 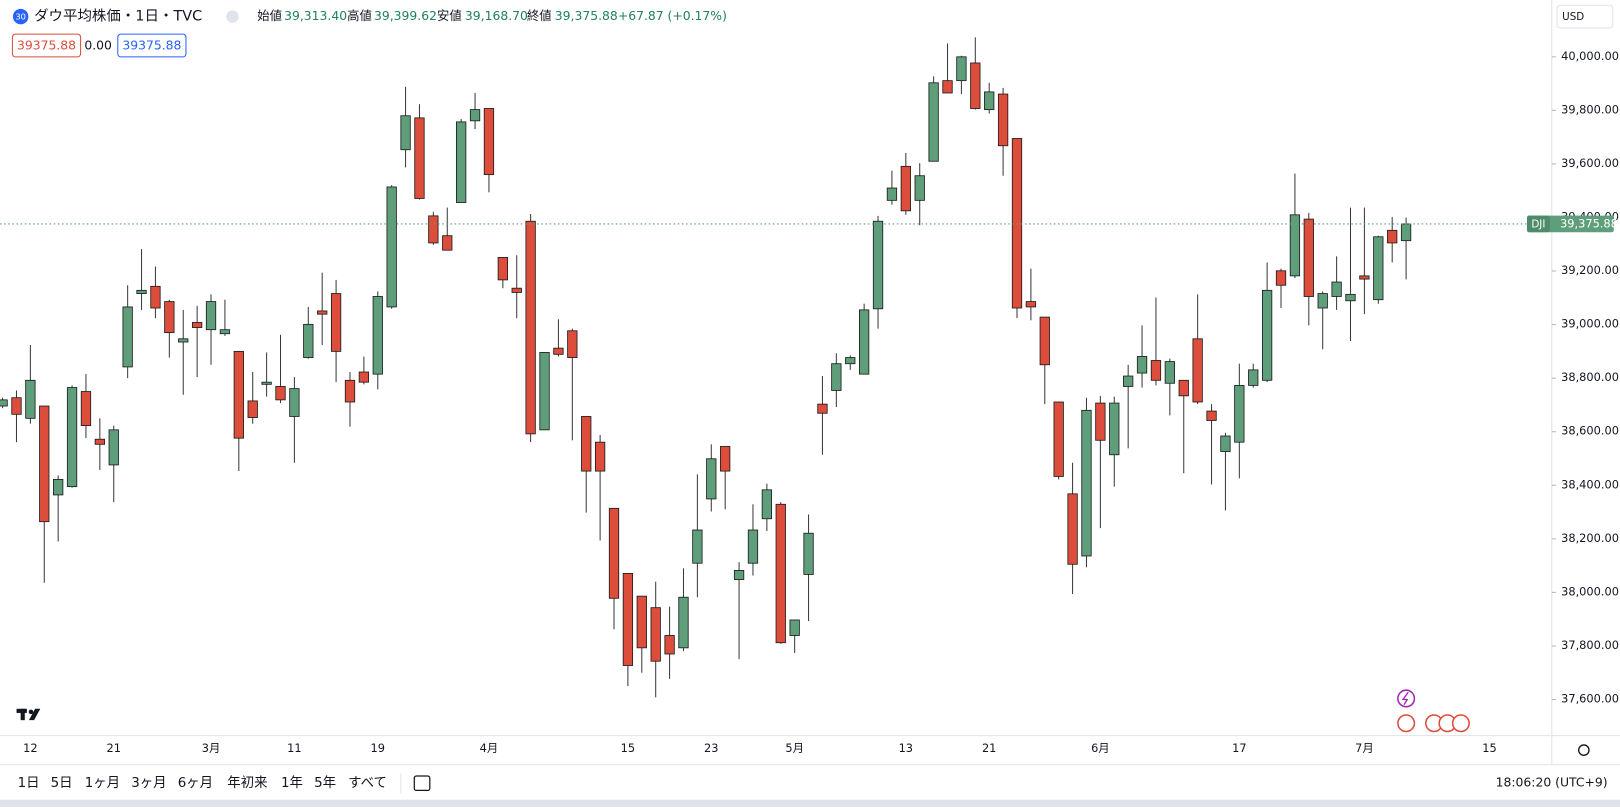 What do you see at coordinates (1590, 324) in the screenshot?
I see `y-tick-label: 39,000.00` at bounding box center [1590, 324].